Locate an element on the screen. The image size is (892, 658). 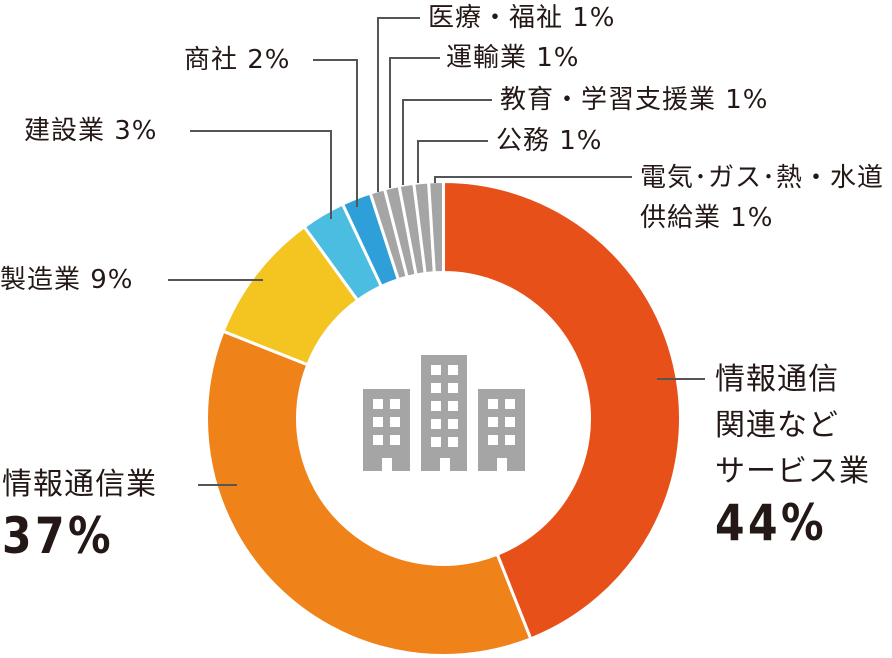
label-trading: 商社 2% is located at coordinates (237, 60).